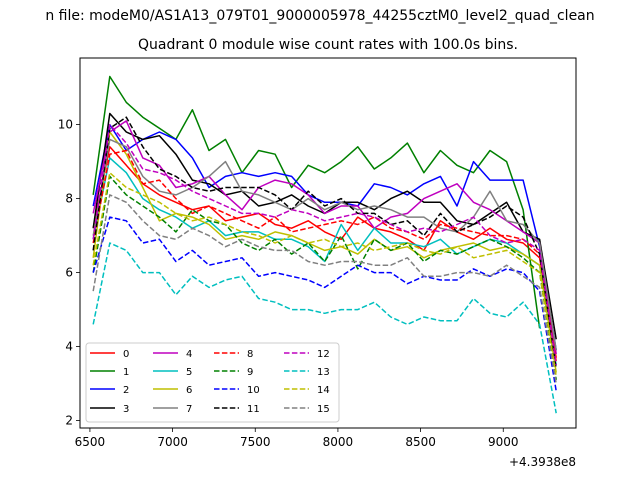 The image size is (640, 480). What do you see at coordinates (109, 354) in the screenshot?
I see `legend-entry-0: 0` at bounding box center [109, 354].